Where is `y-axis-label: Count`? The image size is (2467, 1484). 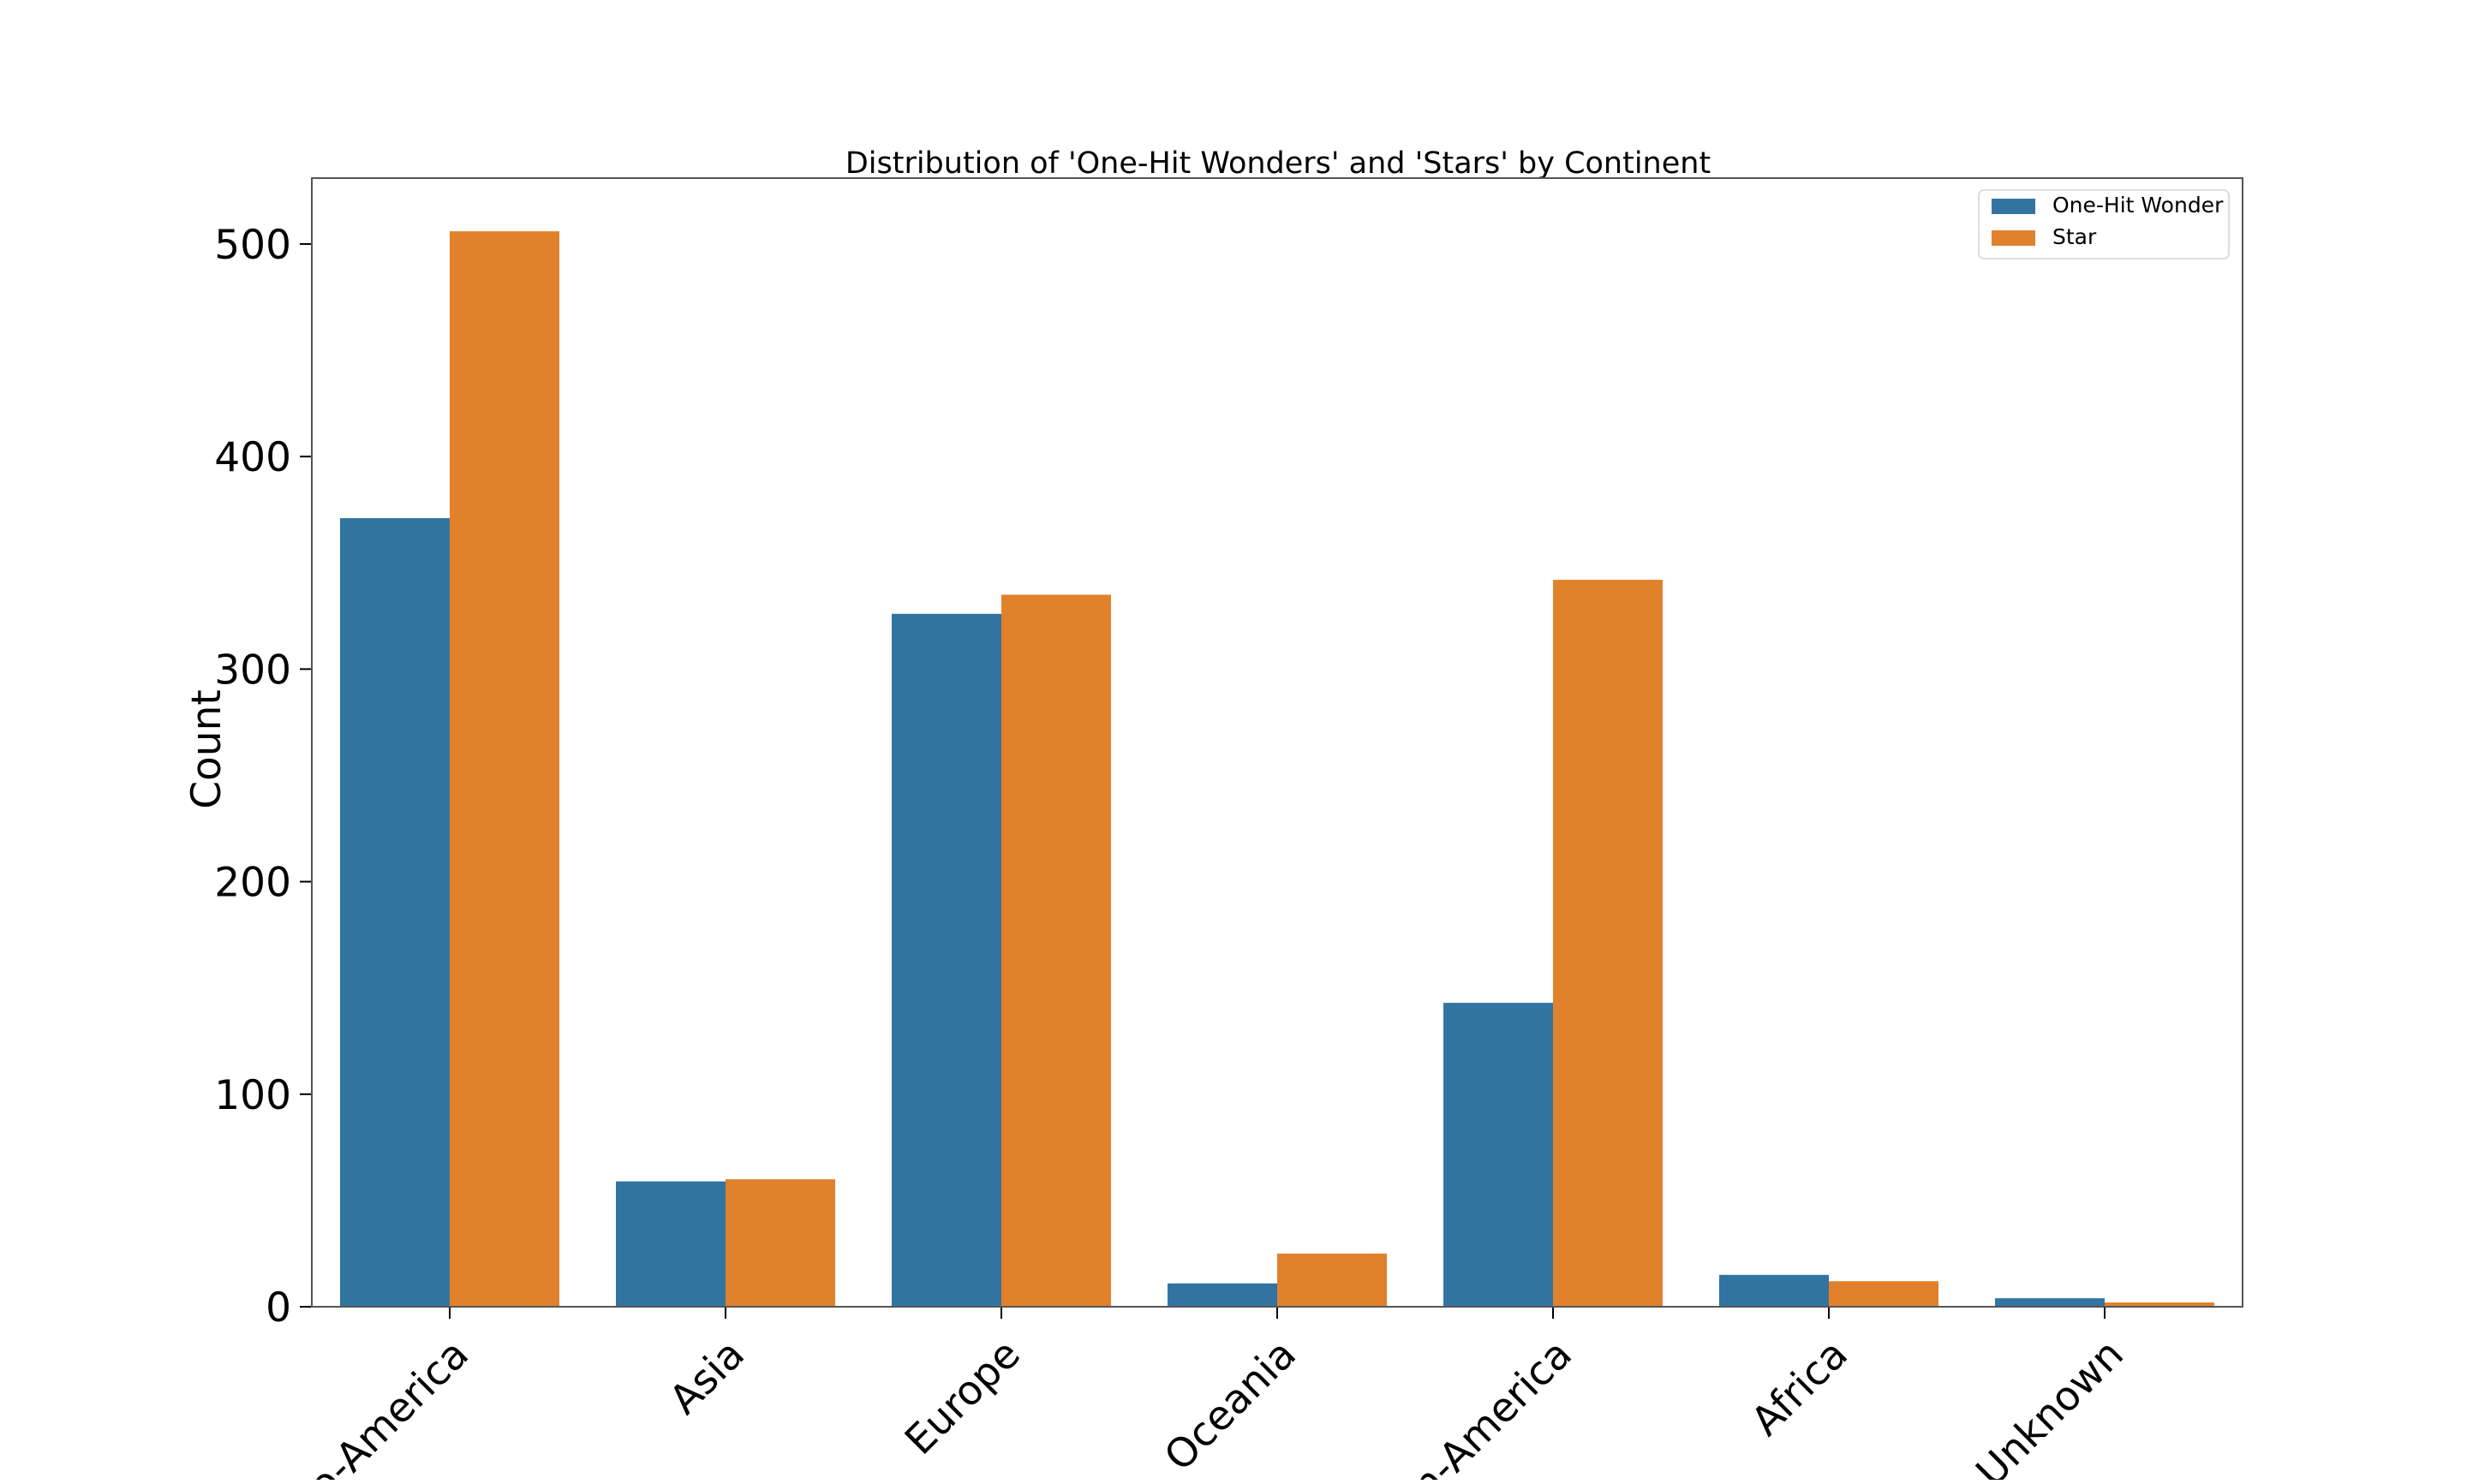
y-axis-label: Count is located at coordinates (207, 749).